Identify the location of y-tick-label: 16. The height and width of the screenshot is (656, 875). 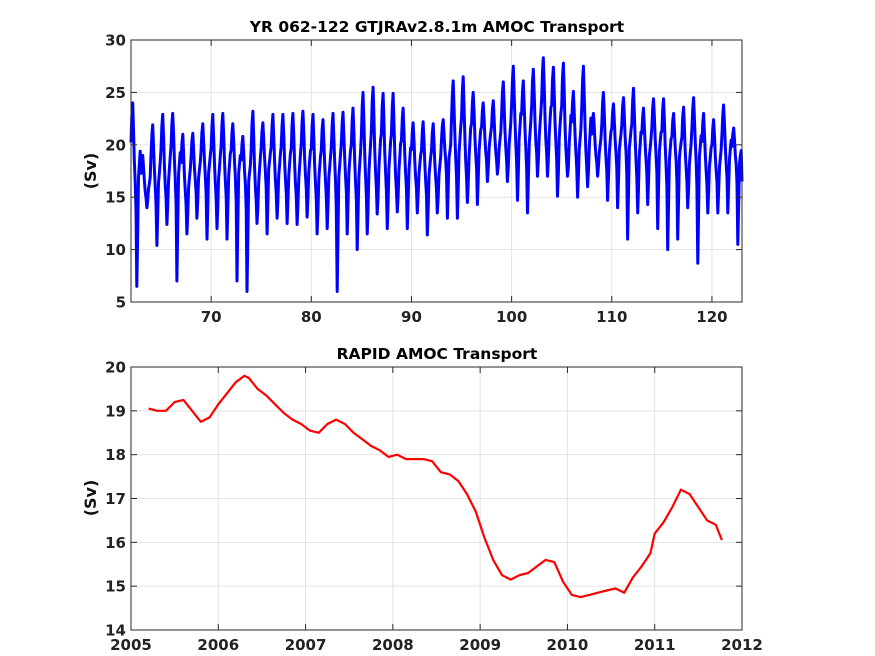
(115, 543).